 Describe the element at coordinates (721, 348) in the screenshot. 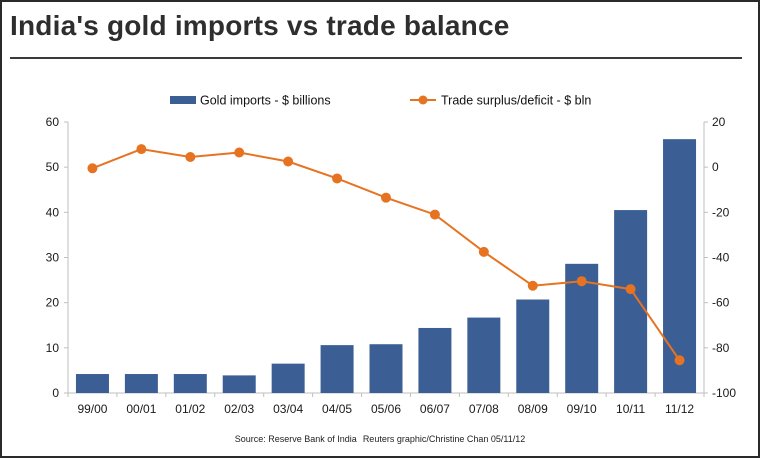

I see `right-axis-tick-label: -80` at that location.